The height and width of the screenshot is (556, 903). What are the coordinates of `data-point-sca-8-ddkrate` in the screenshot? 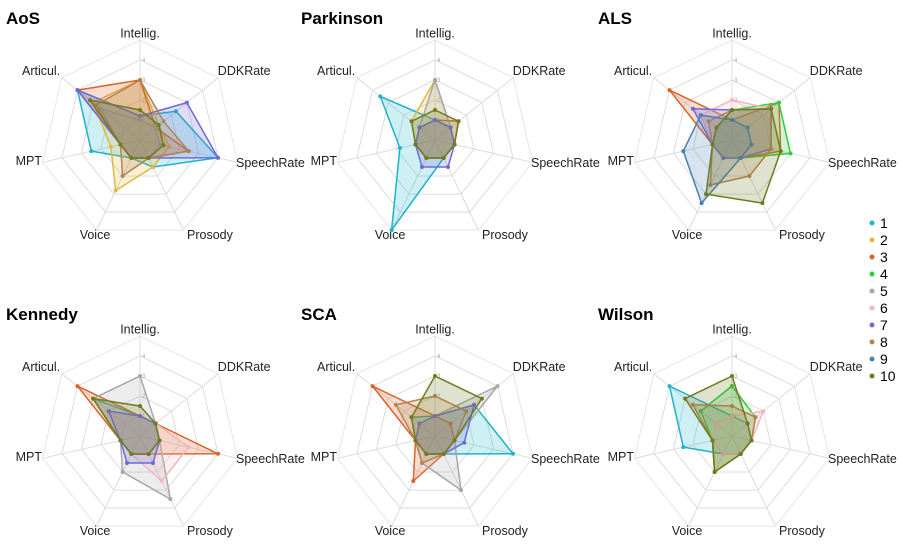 It's located at (466, 411).